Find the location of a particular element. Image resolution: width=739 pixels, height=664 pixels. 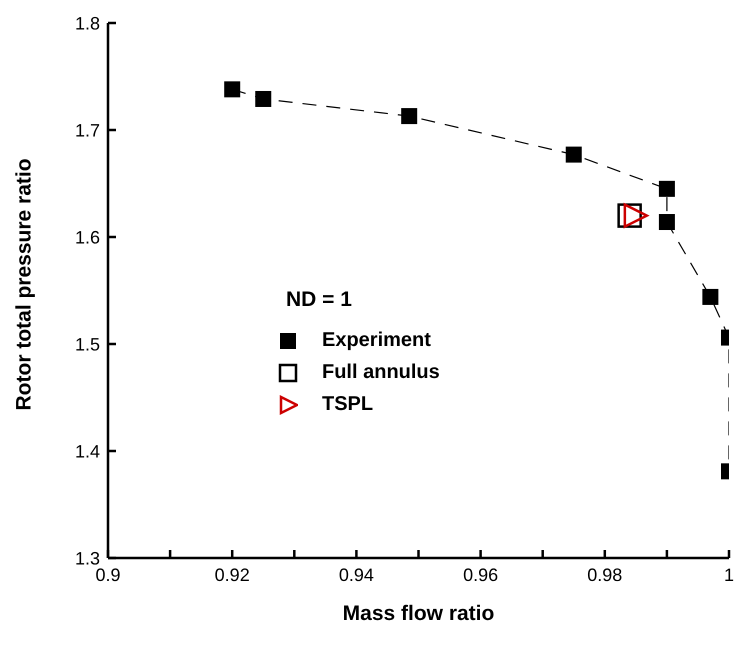

x-tick-label: 0.96 is located at coordinates (480, 574).